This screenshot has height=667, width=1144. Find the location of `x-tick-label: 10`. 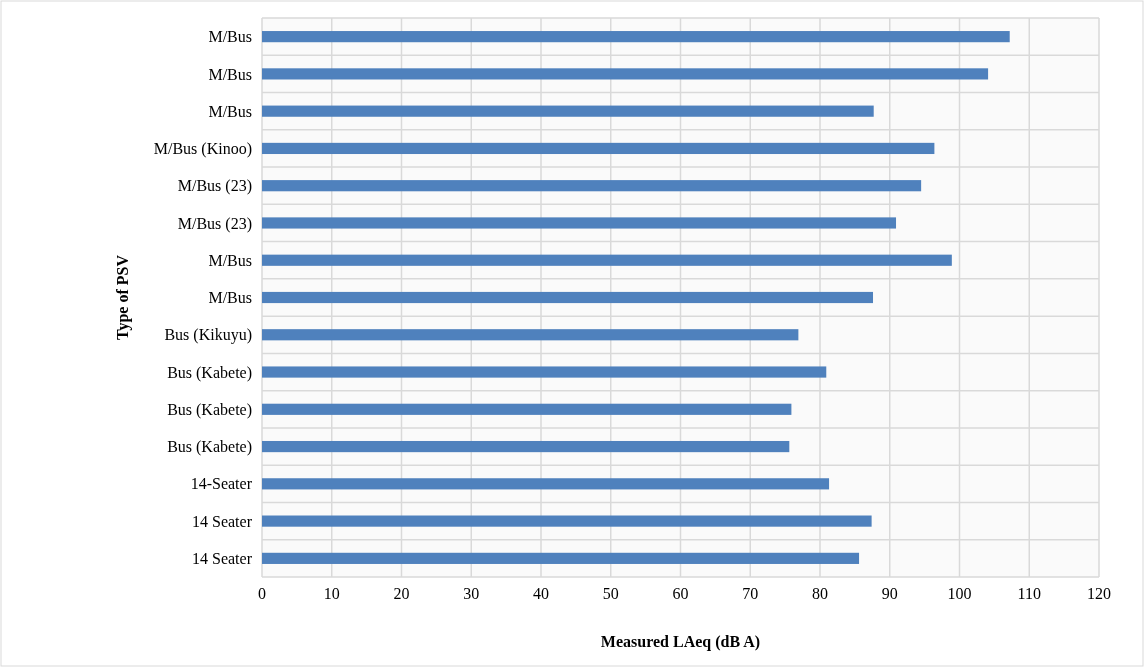

x-tick-label: 10 is located at coordinates (331, 593).